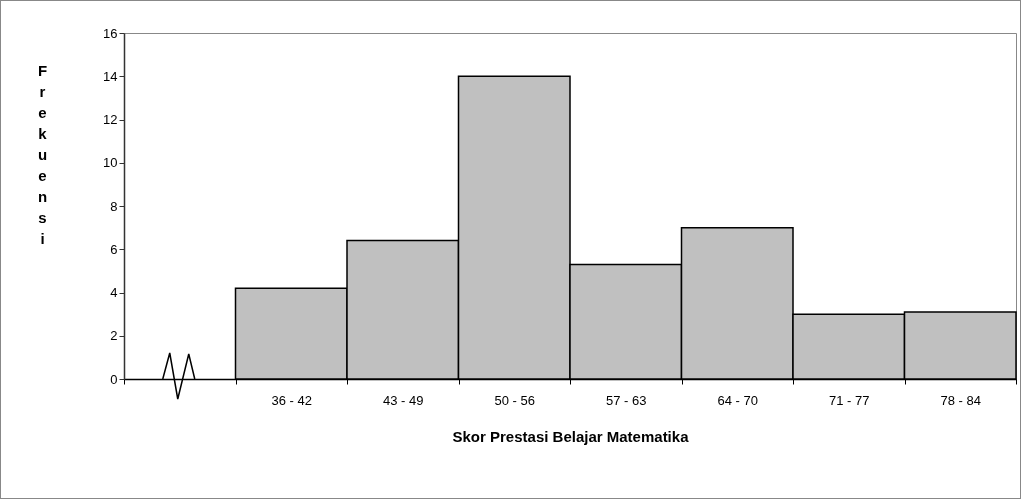 Image resolution: width=1023 pixels, height=502 pixels. What do you see at coordinates (571, 436) in the screenshot?
I see `x-axis-title: Skor Prestasi Belajar Matematika` at bounding box center [571, 436].